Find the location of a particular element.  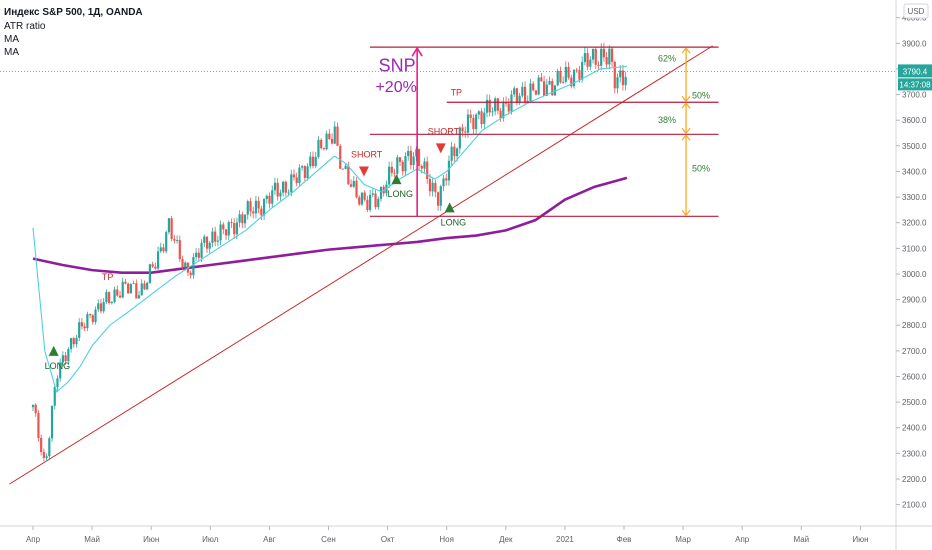

y-tick-label: 3100.0 is located at coordinates (914, 248).